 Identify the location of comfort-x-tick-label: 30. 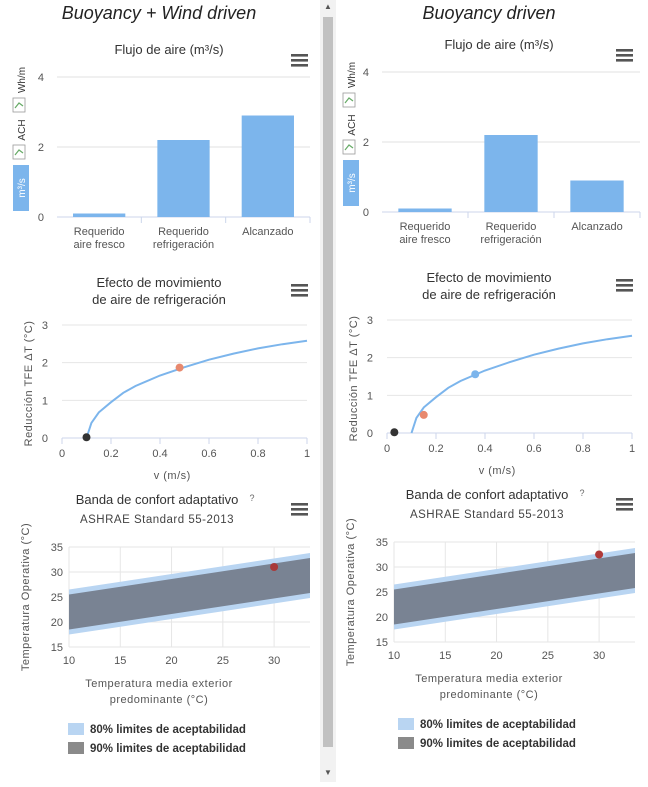
(274, 661).